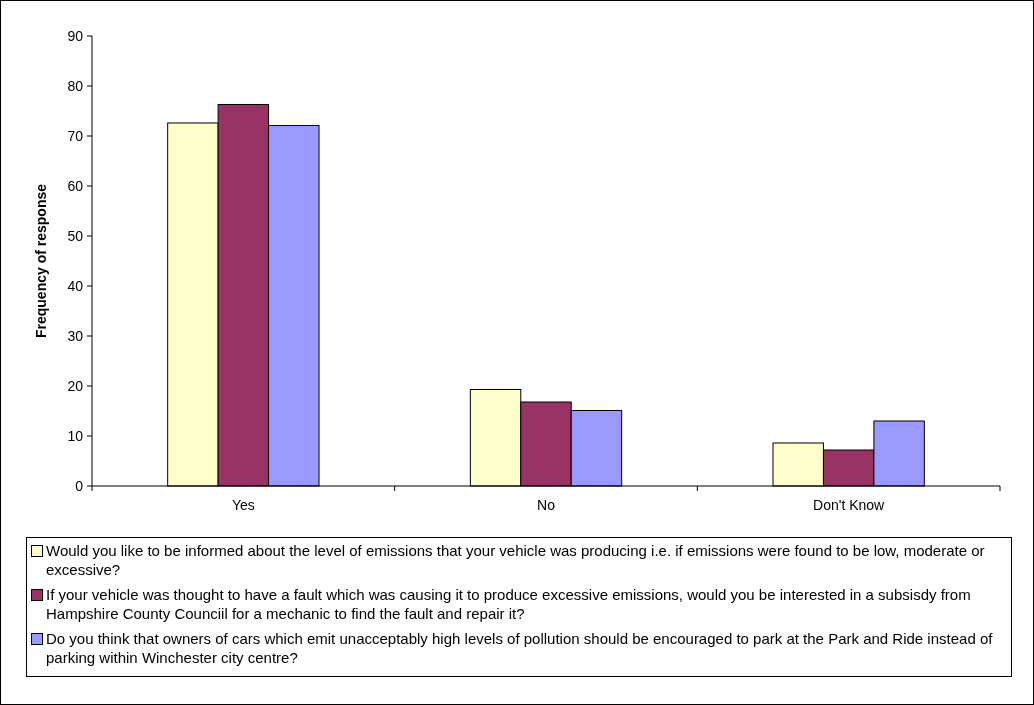 Image resolution: width=1034 pixels, height=705 pixels. What do you see at coordinates (520, 648) in the screenshot?
I see `legend-label: Do you think that owners of cars which emit unacceptably high levels of pollution should be encouraged to park at the Park and Ride instead of parking within Winchester city centre?` at bounding box center [520, 648].